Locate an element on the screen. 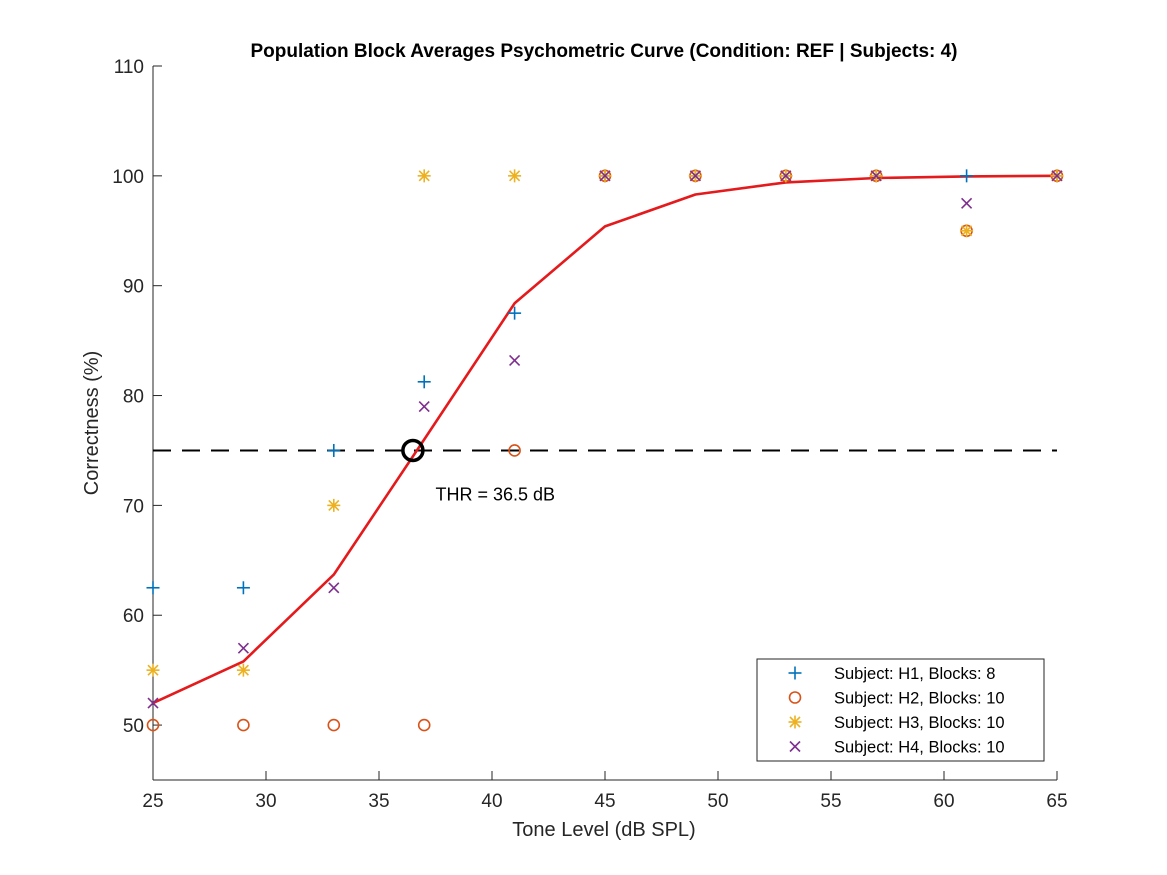  y-tick-label: 50 is located at coordinates (133, 726).